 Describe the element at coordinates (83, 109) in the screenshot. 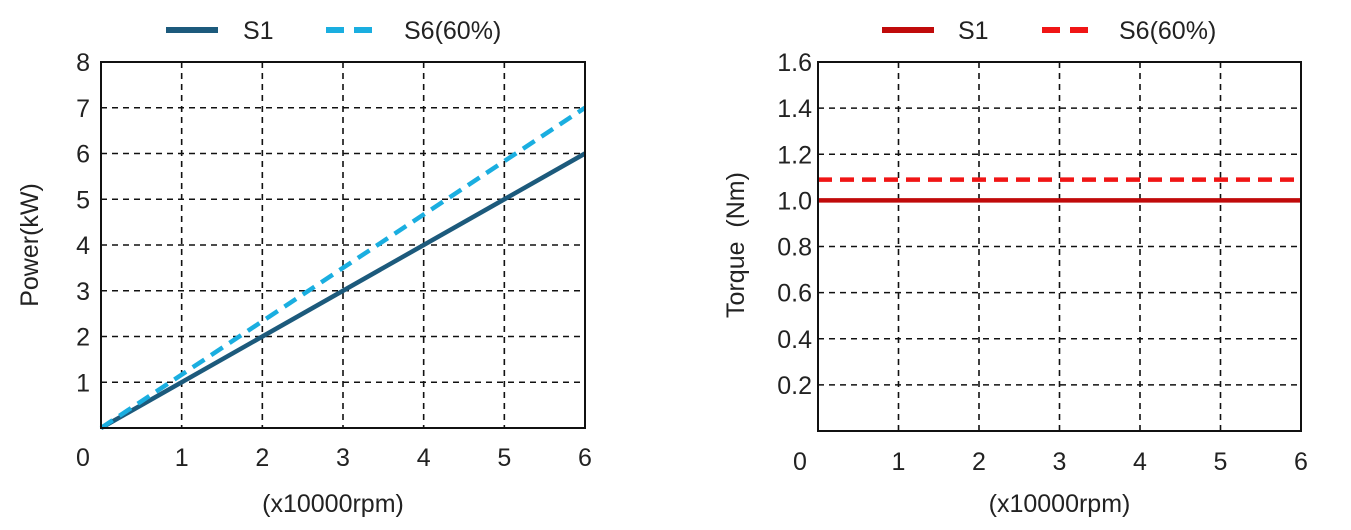

I see `chart1-y-tick-label: 7` at that location.